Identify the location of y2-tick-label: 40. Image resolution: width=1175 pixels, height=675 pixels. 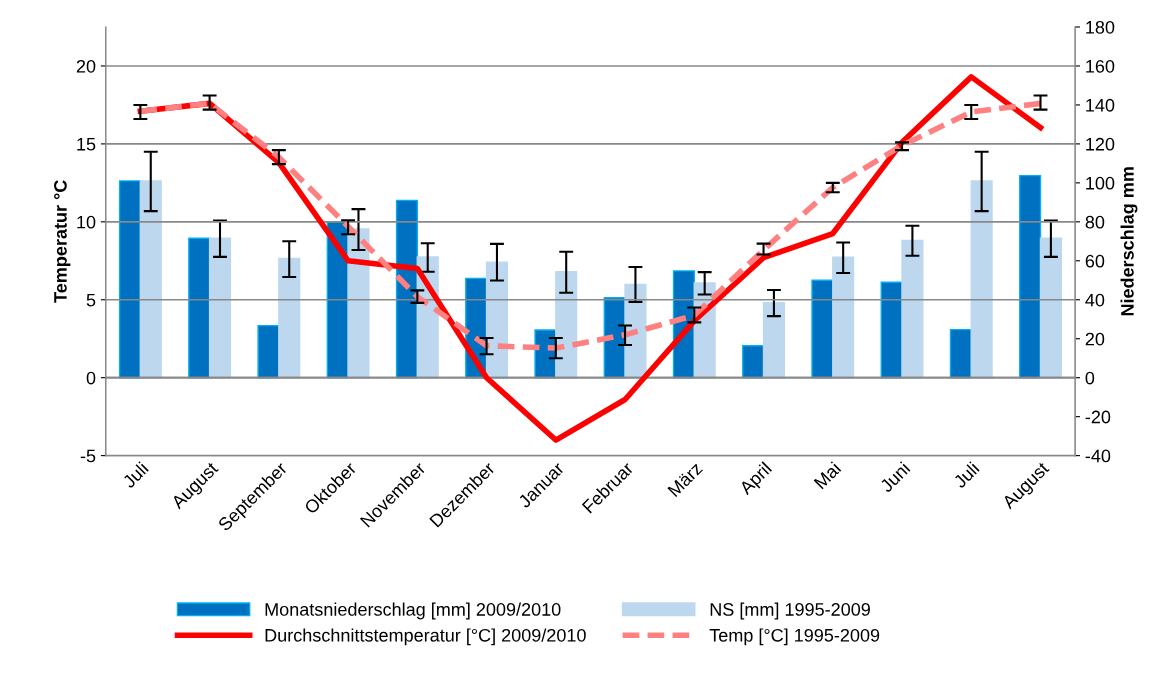
(1095, 300).